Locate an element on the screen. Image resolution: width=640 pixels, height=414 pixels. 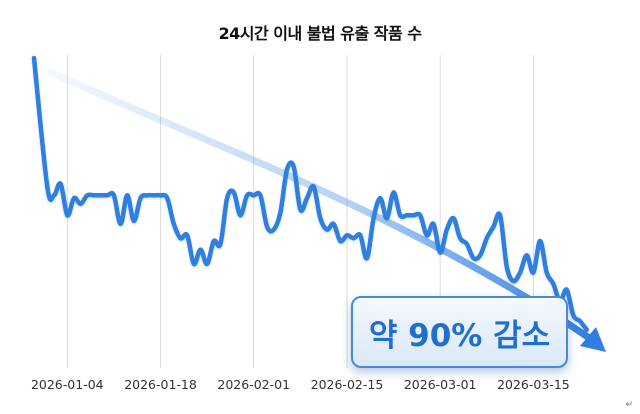
reduction-callout: 약 90% 감소 is located at coordinates (459, 332).